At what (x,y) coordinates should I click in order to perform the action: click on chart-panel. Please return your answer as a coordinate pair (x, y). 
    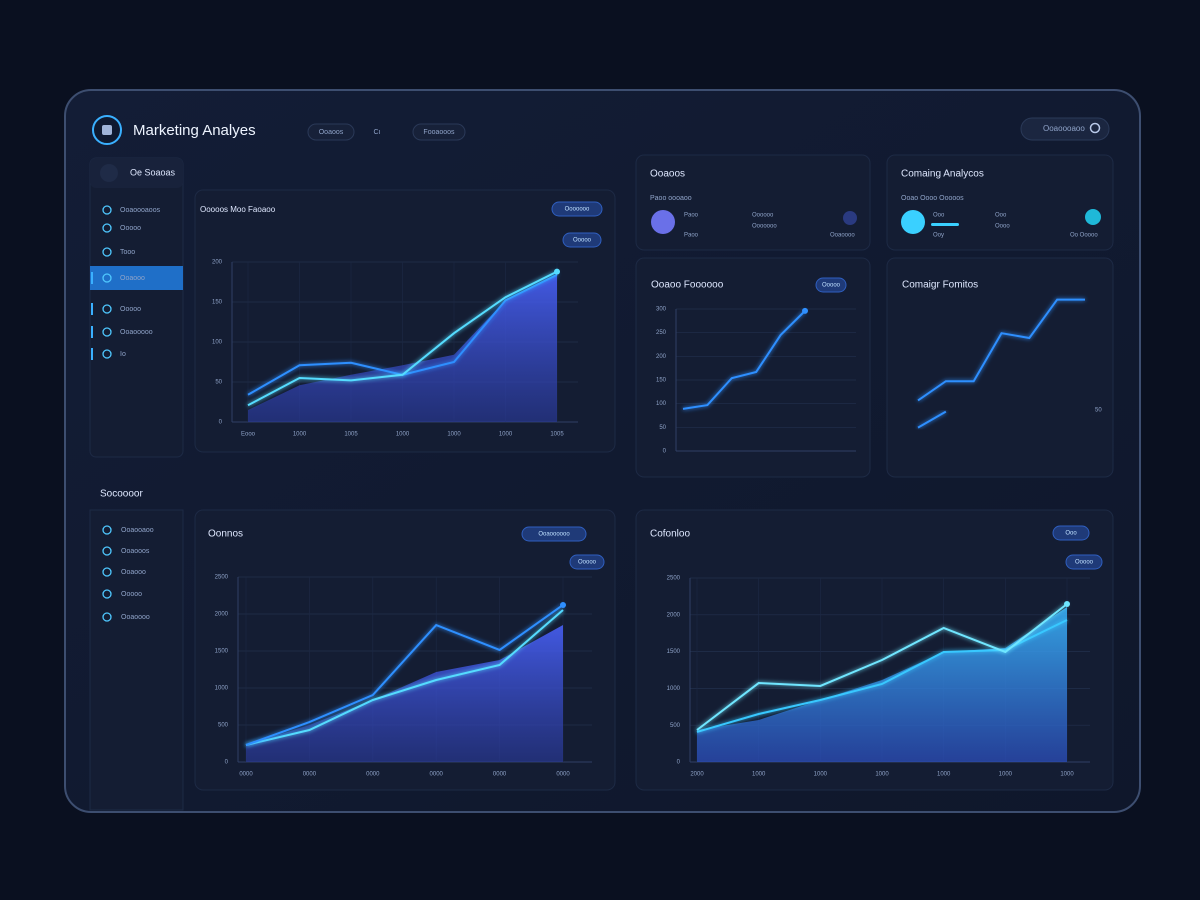
    Looking at the image, I should click on (1000, 367).